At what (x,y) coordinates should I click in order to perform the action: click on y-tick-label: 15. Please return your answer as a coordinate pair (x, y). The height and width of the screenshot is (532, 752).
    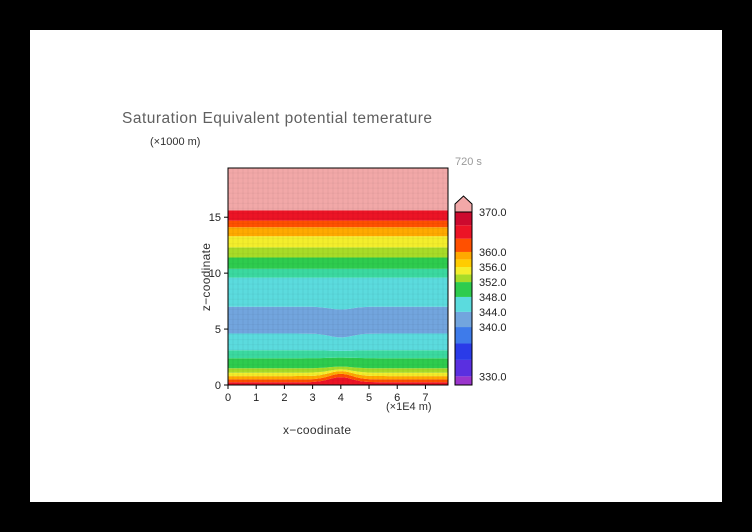
    Looking at the image, I should click on (215, 218).